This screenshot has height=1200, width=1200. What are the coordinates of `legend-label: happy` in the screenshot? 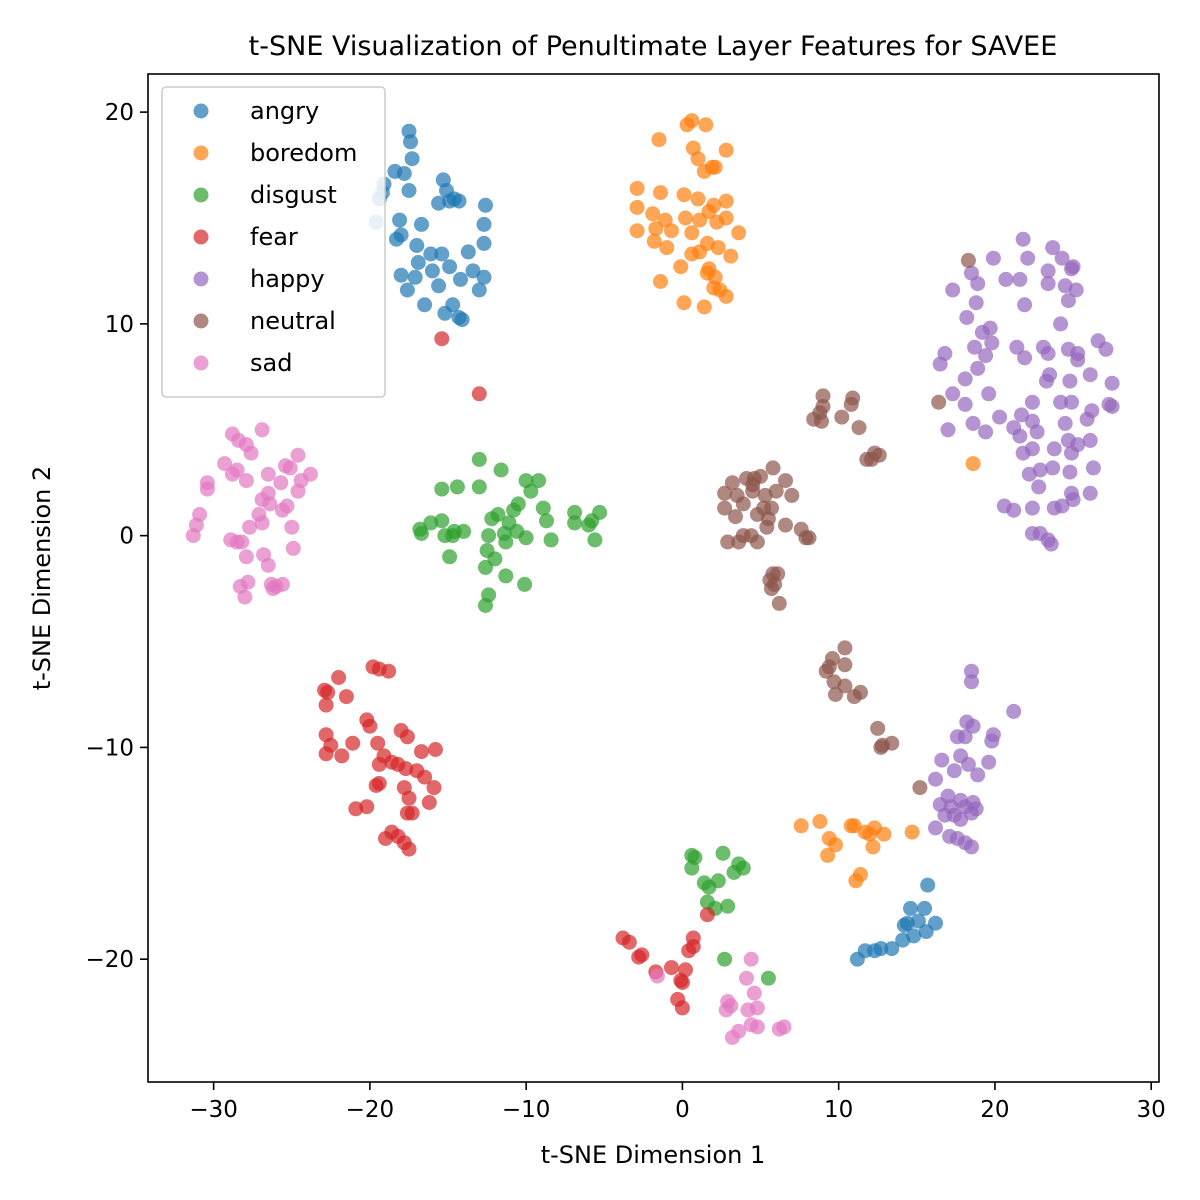 It's located at (287, 279).